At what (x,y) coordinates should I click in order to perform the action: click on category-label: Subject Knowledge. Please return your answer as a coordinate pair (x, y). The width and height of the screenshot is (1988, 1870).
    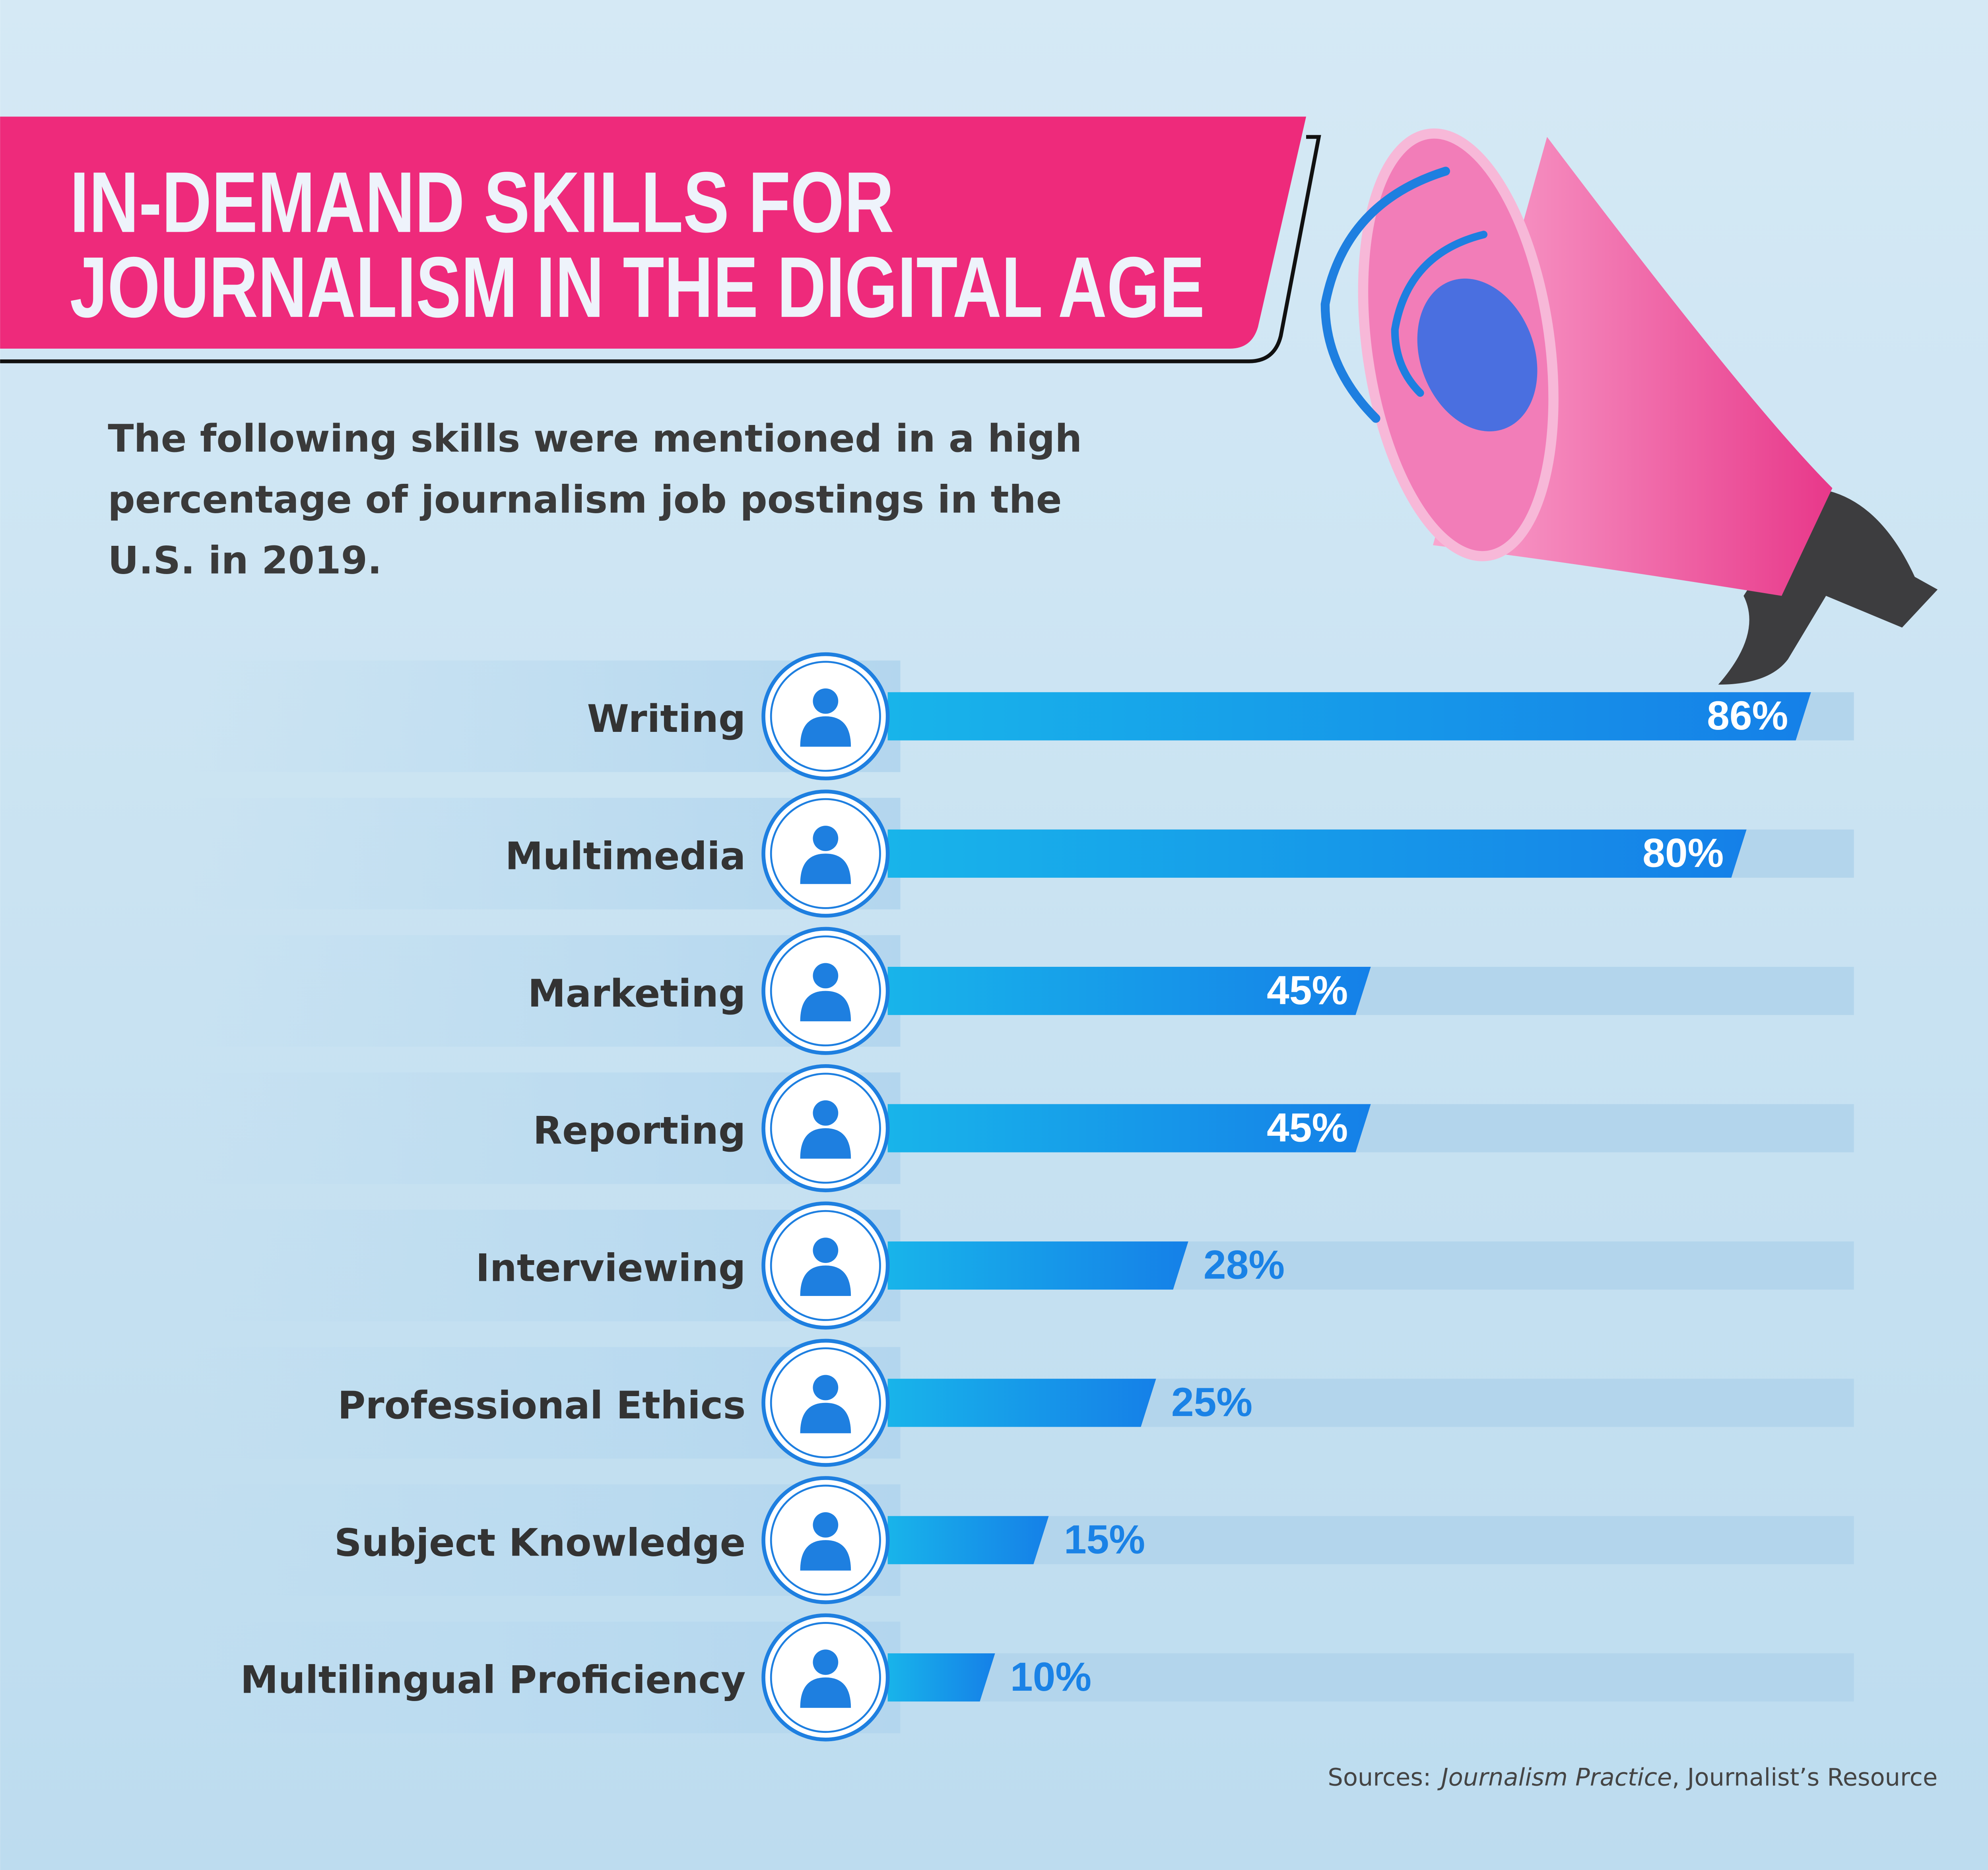
    Looking at the image, I should click on (540, 1542).